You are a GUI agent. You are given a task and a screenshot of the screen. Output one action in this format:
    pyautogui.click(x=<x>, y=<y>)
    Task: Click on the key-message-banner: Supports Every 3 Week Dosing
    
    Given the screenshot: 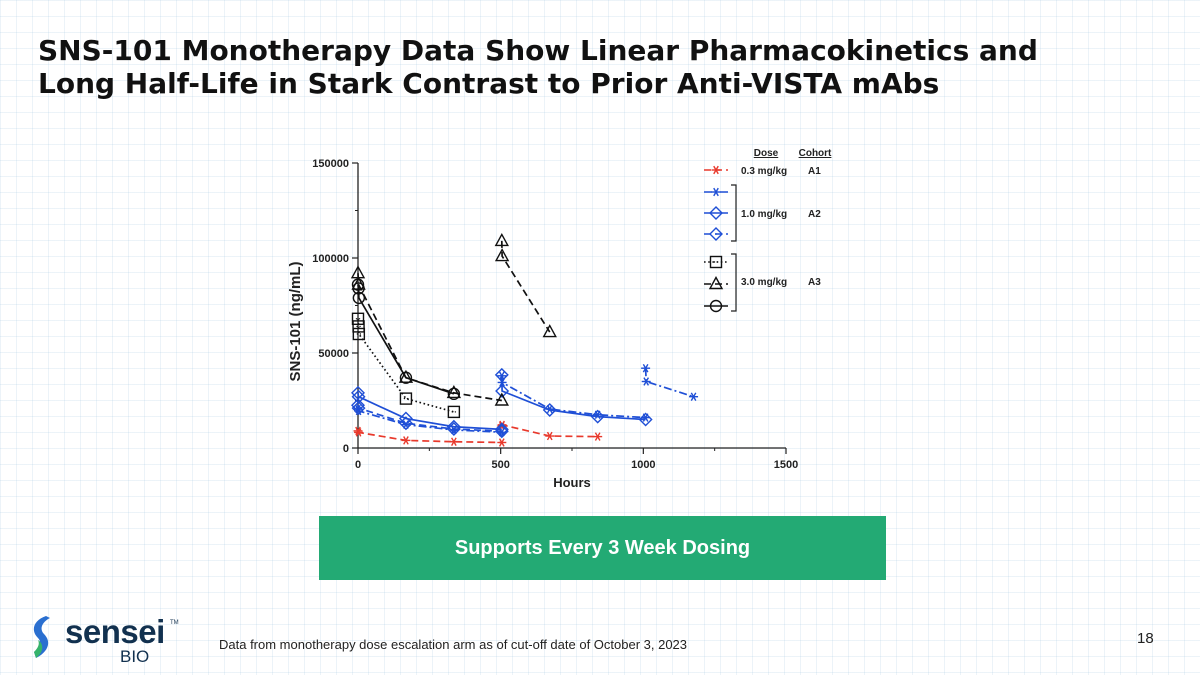 What is the action you would take?
    pyautogui.click(x=602, y=548)
    